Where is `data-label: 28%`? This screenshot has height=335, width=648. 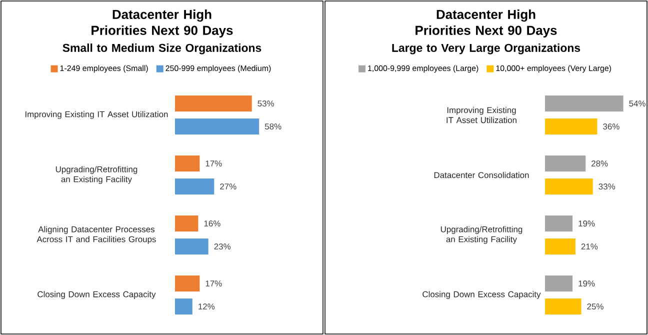
data-label: 28% is located at coordinates (600, 163).